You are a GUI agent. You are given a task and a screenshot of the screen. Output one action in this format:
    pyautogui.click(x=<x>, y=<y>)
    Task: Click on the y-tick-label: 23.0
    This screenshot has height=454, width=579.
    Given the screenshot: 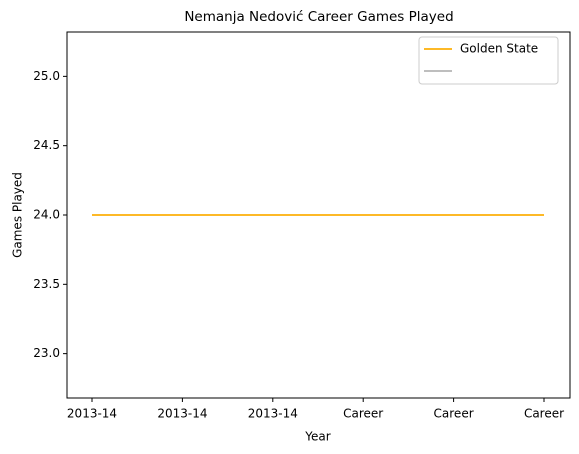 What is the action you would take?
    pyautogui.click(x=46, y=353)
    